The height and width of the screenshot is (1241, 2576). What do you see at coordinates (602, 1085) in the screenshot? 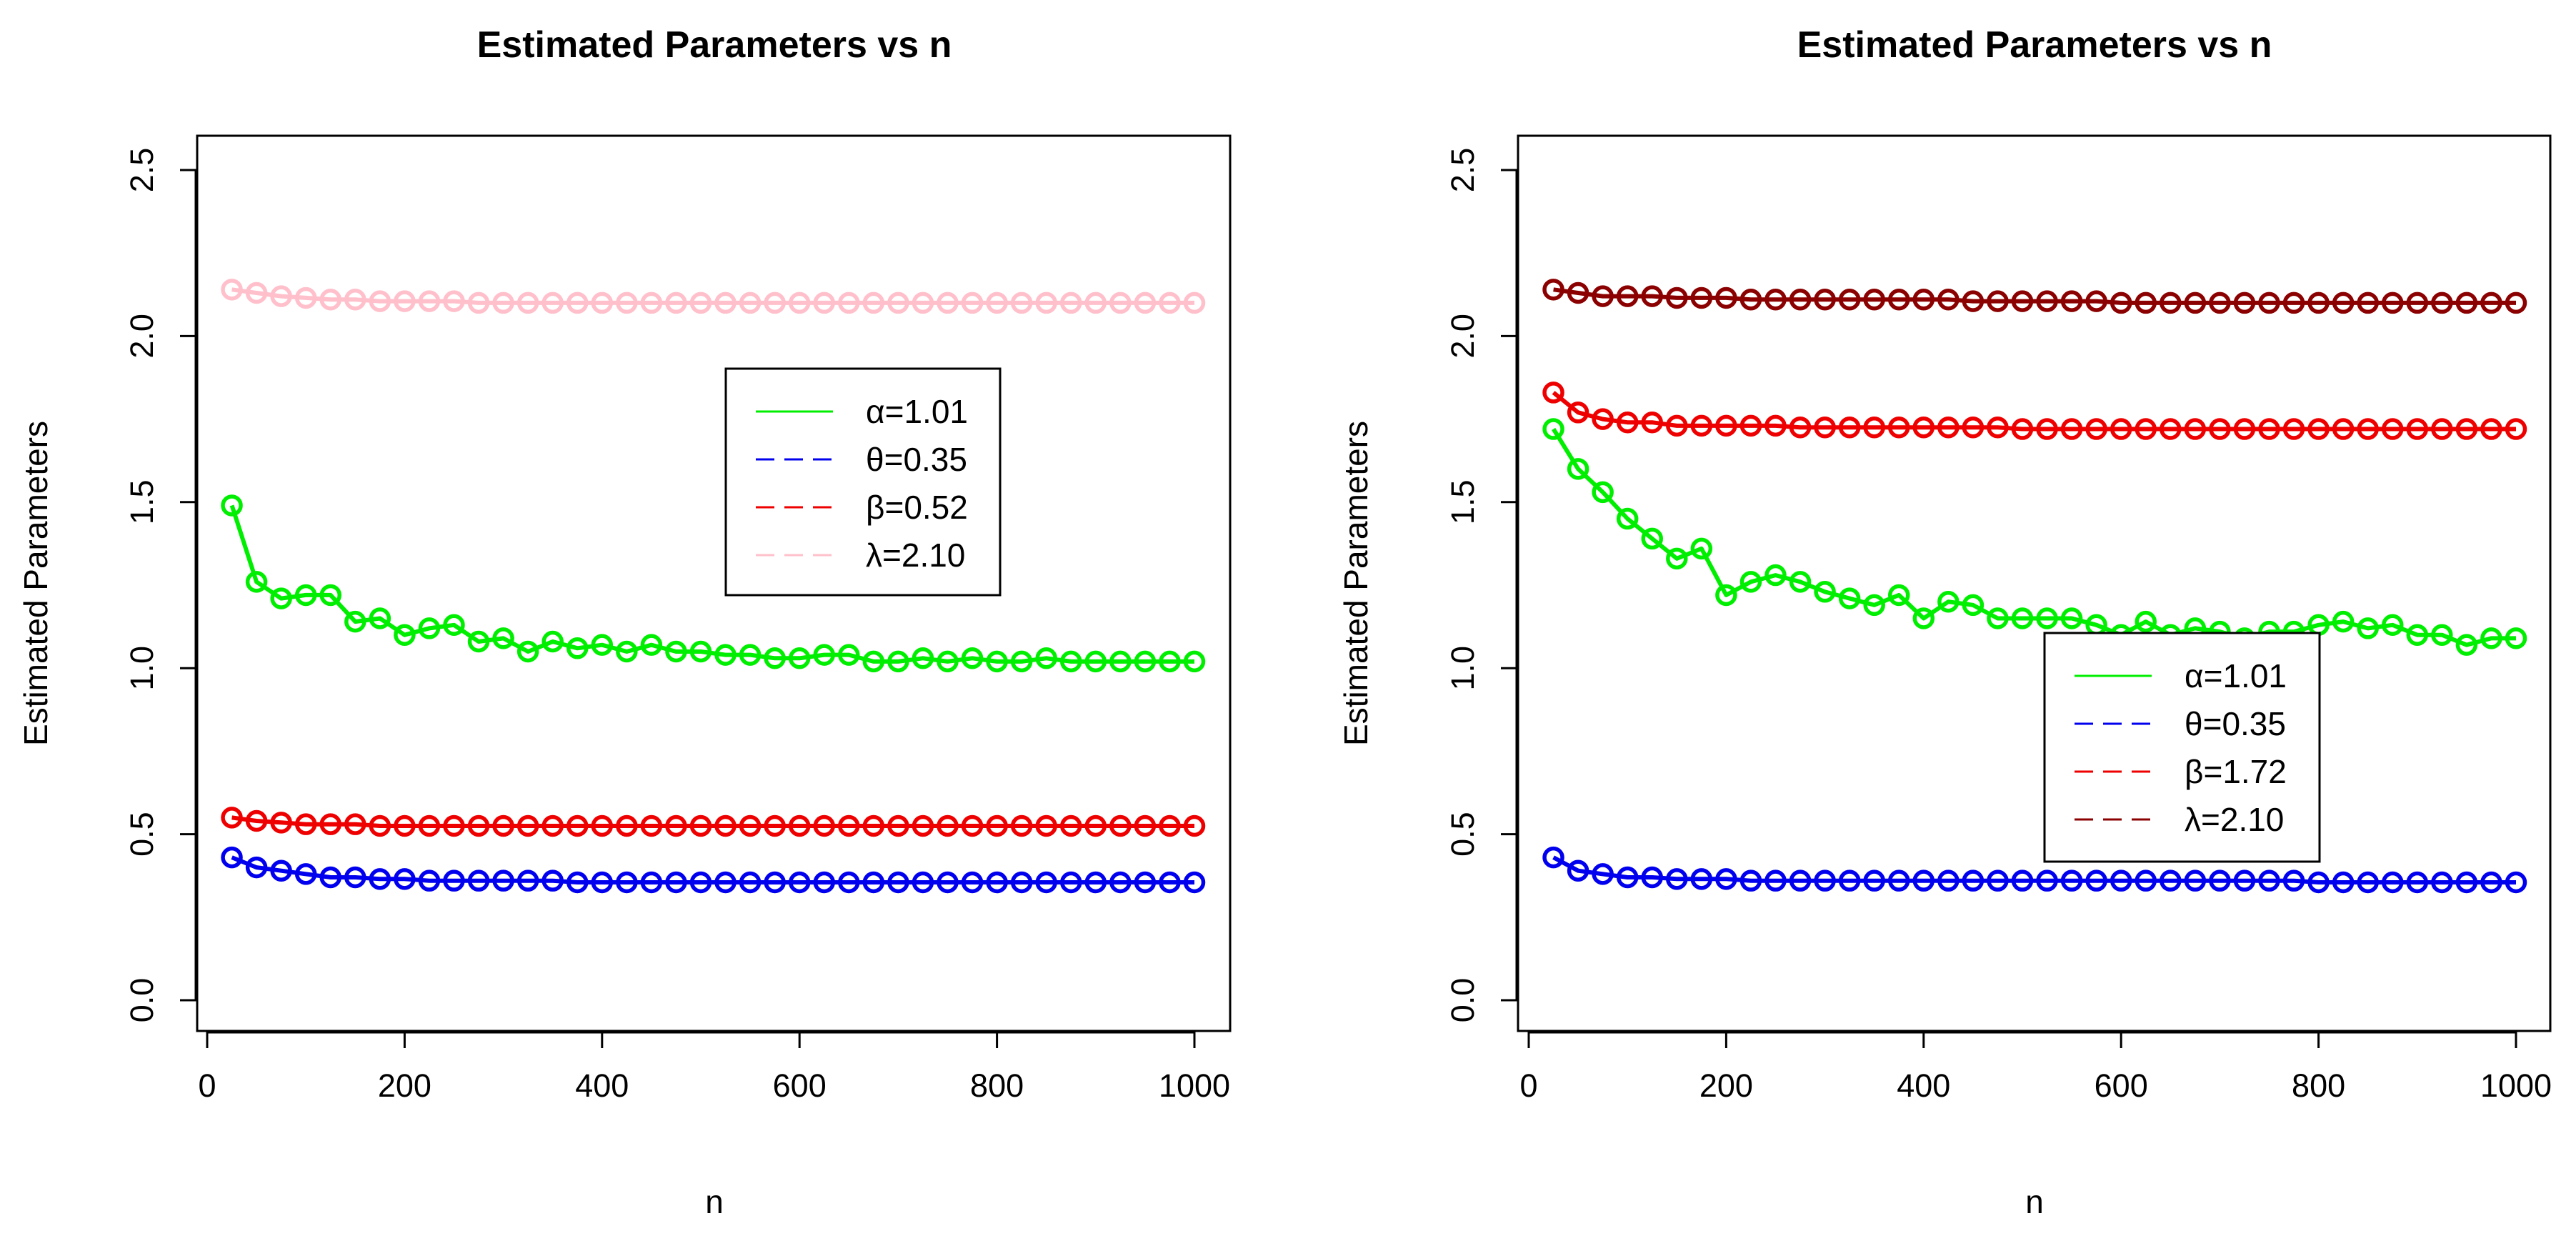
I see `x-tick-label: 400` at bounding box center [602, 1085].